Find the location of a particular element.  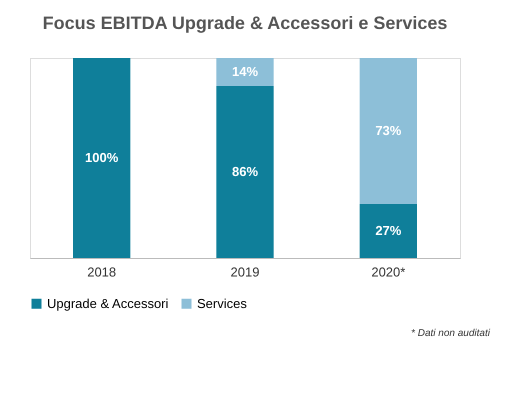

x-tick-label: 2018 is located at coordinates (101, 272).